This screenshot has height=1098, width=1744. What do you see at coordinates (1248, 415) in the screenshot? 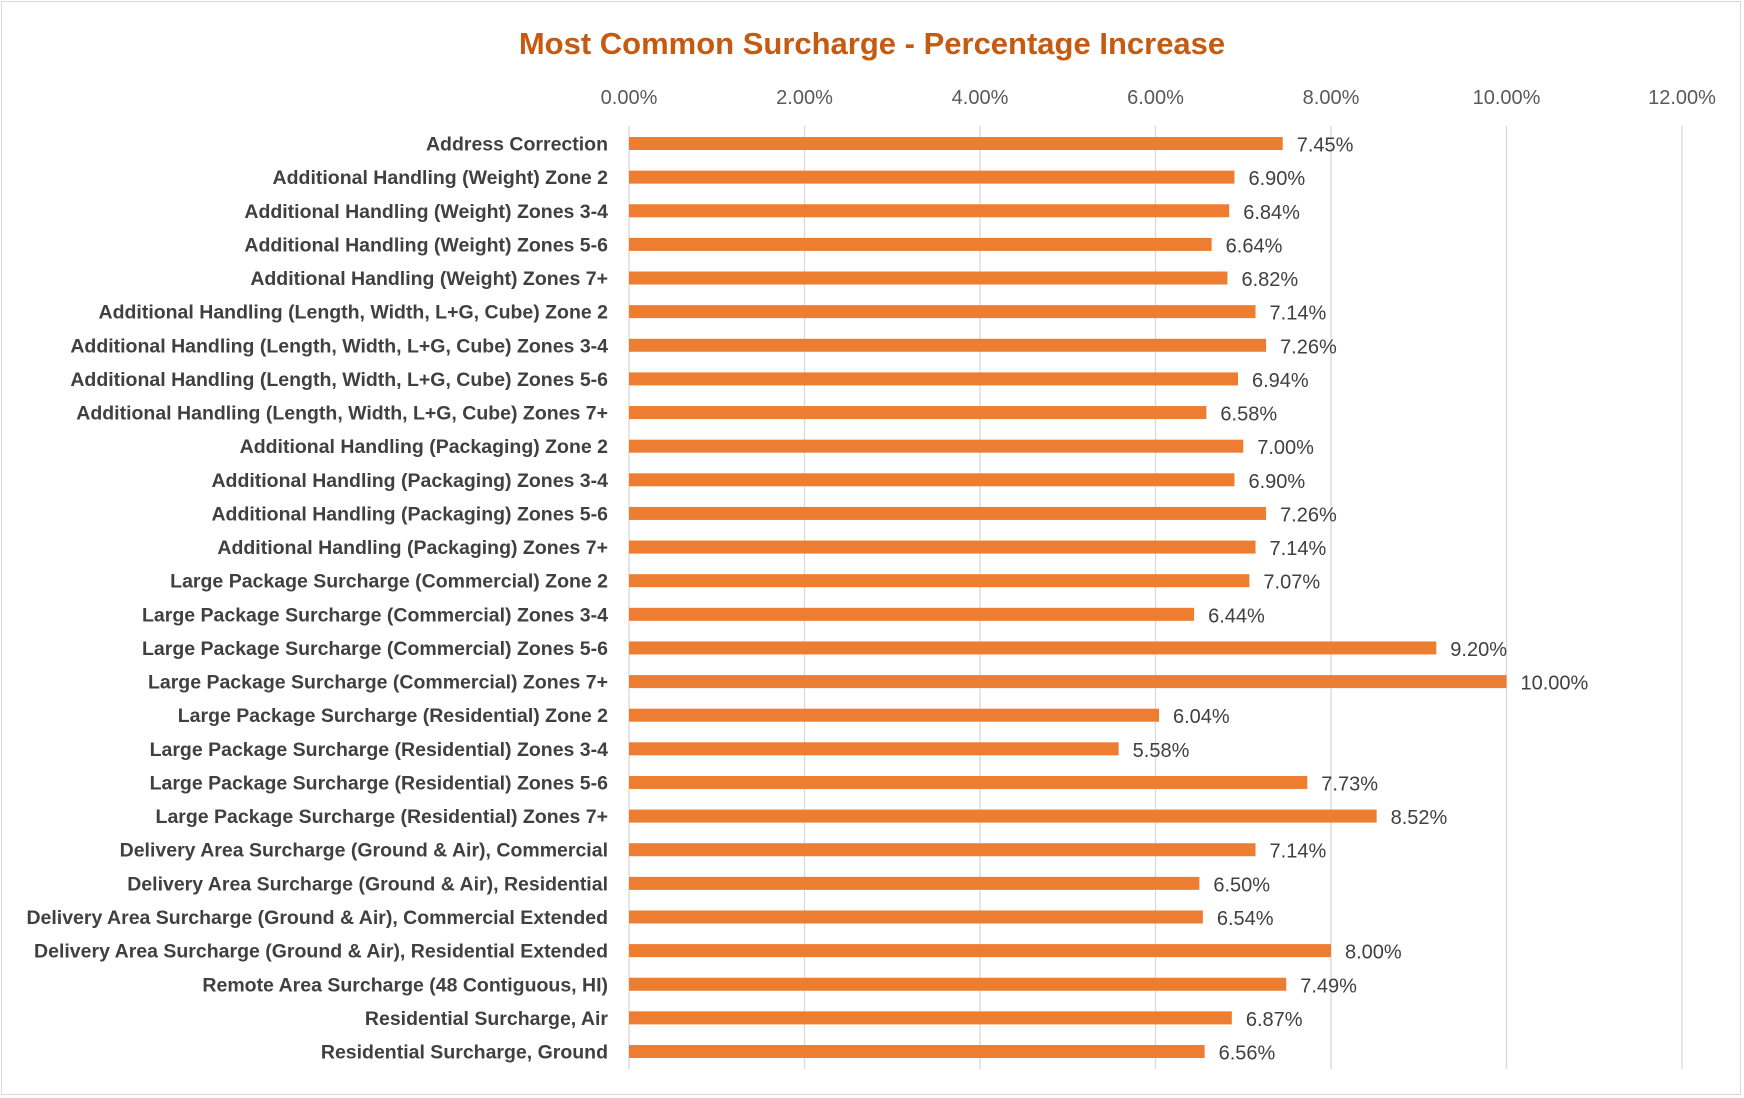
I see `data-label: 6.58%` at bounding box center [1248, 415].